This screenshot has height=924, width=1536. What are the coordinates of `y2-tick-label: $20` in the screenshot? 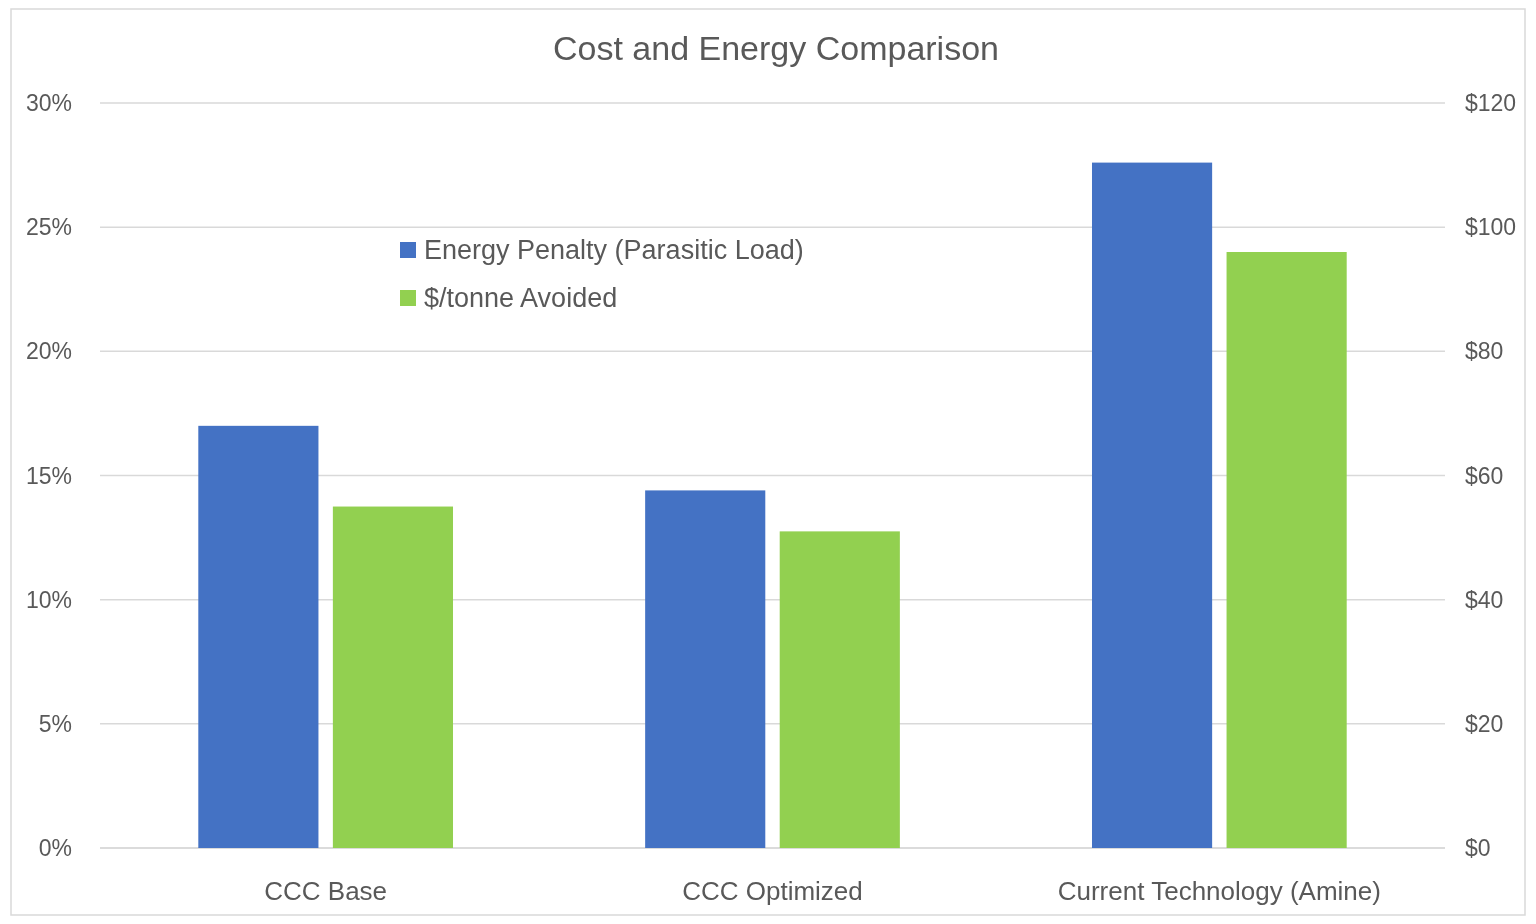 It's located at (1484, 723).